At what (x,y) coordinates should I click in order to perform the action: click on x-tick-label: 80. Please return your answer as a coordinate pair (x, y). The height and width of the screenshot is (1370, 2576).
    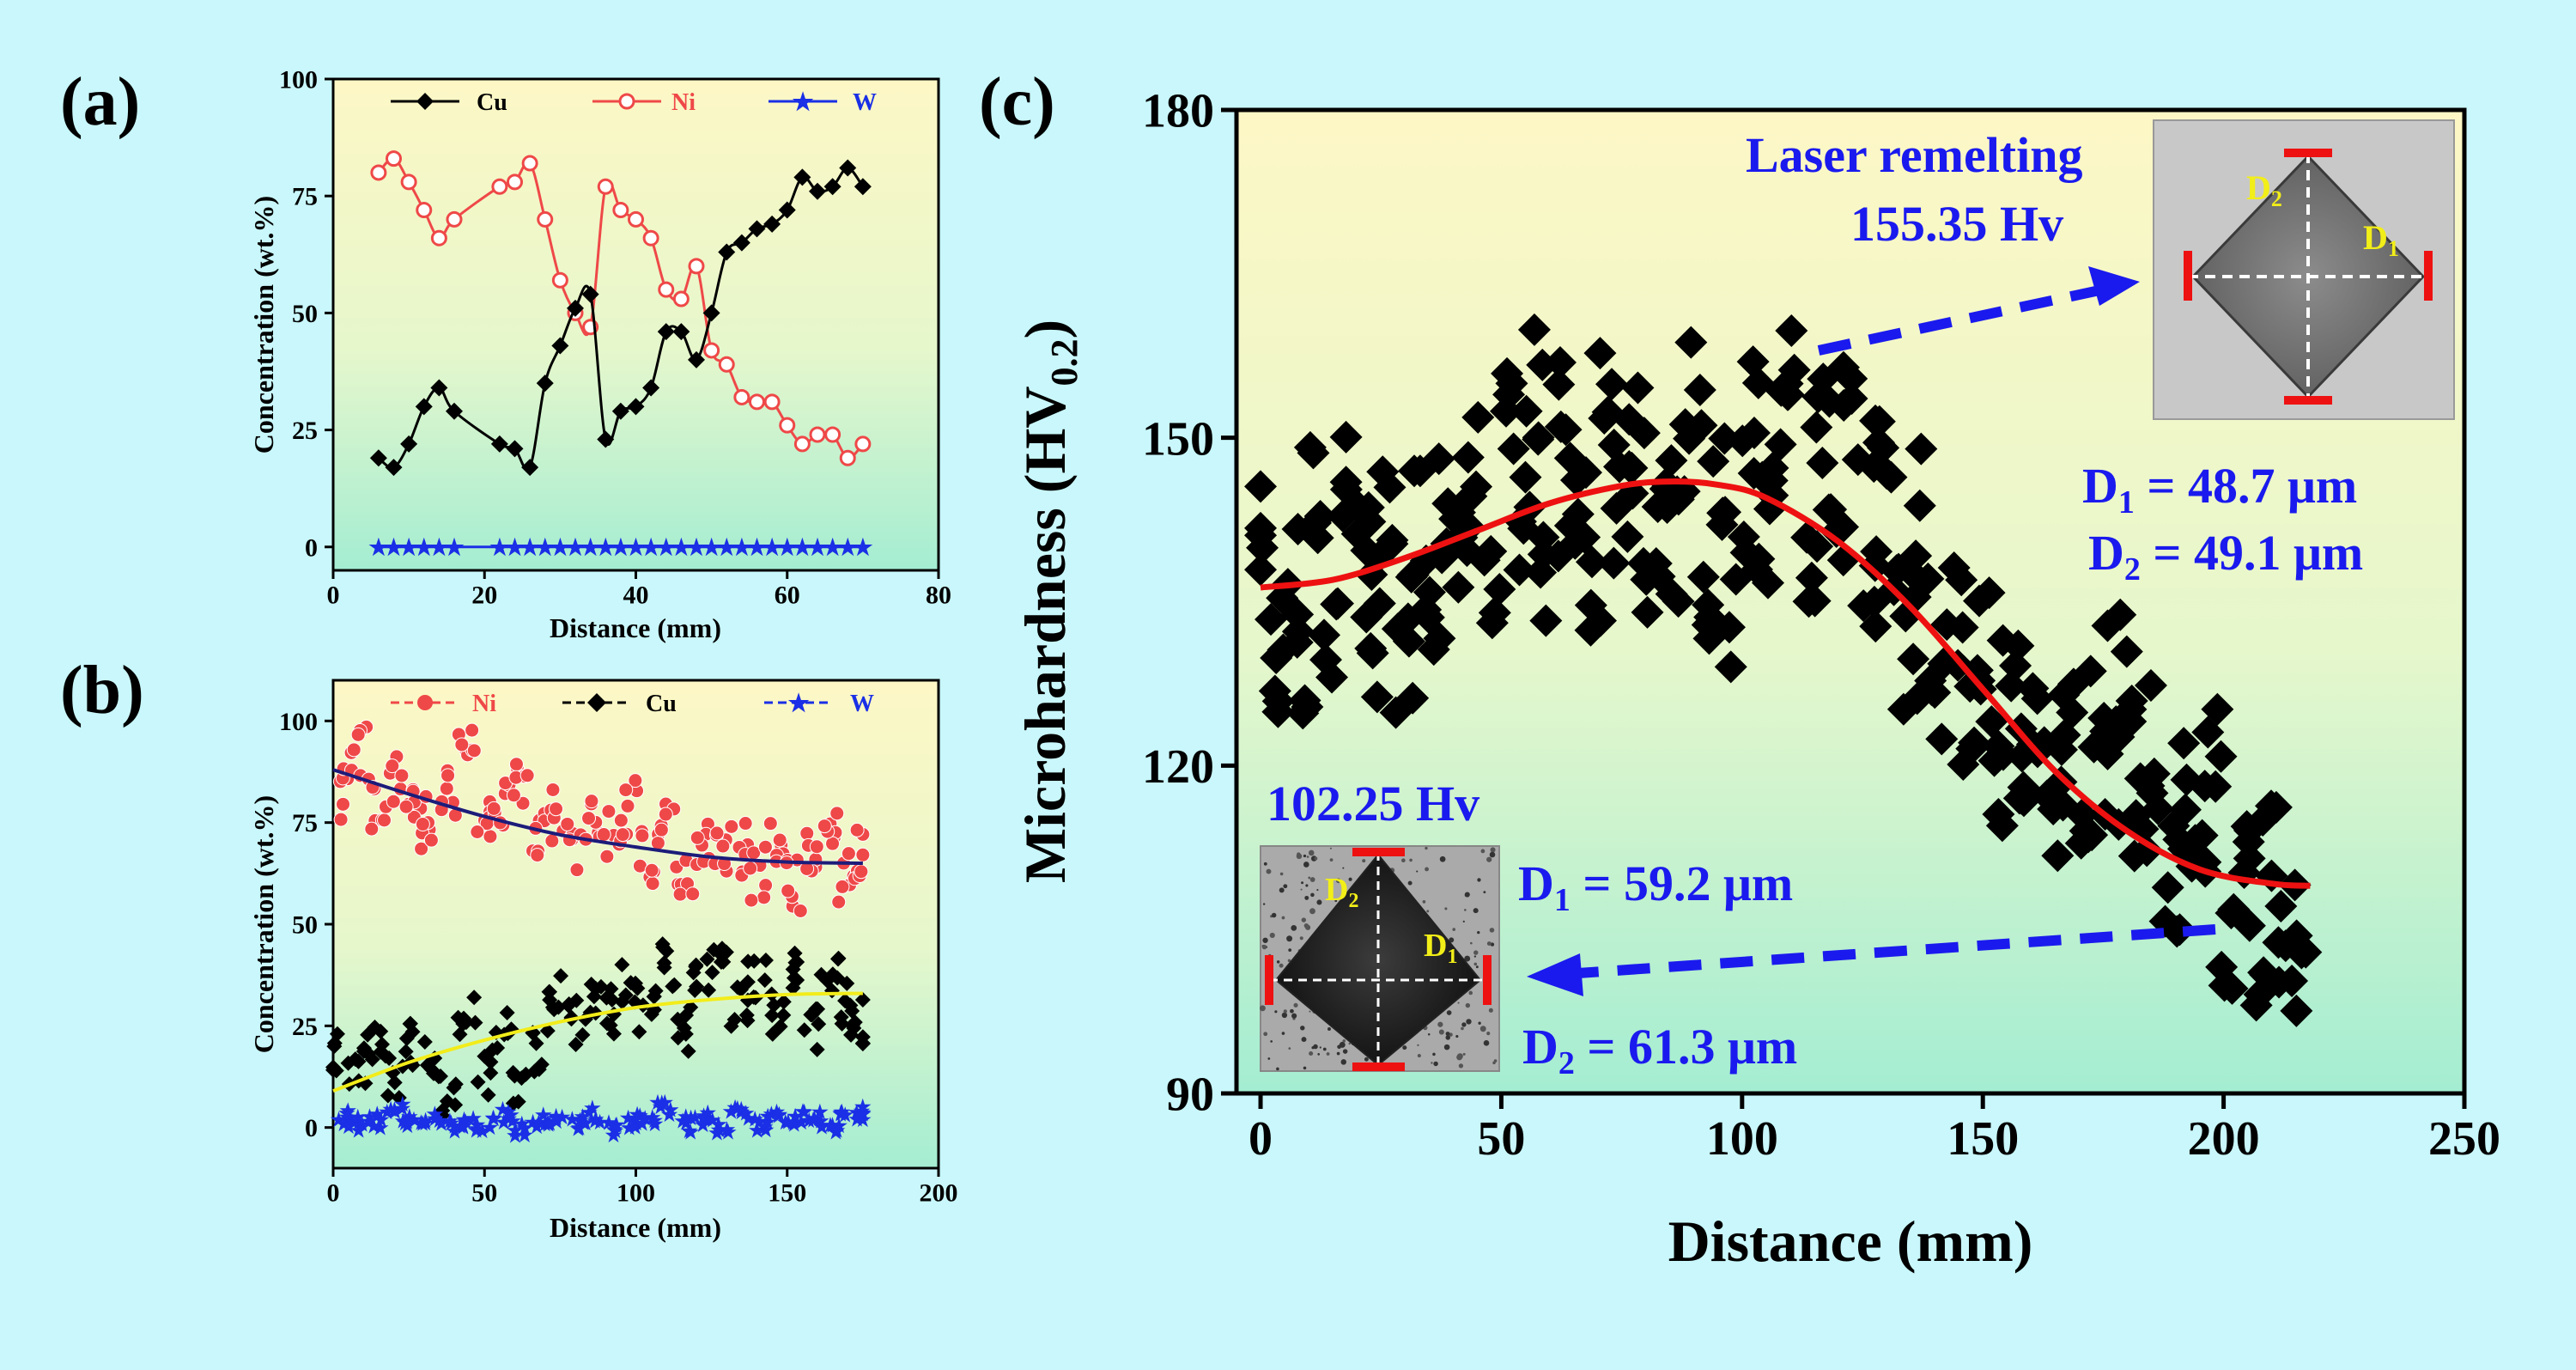
    Looking at the image, I should click on (939, 595).